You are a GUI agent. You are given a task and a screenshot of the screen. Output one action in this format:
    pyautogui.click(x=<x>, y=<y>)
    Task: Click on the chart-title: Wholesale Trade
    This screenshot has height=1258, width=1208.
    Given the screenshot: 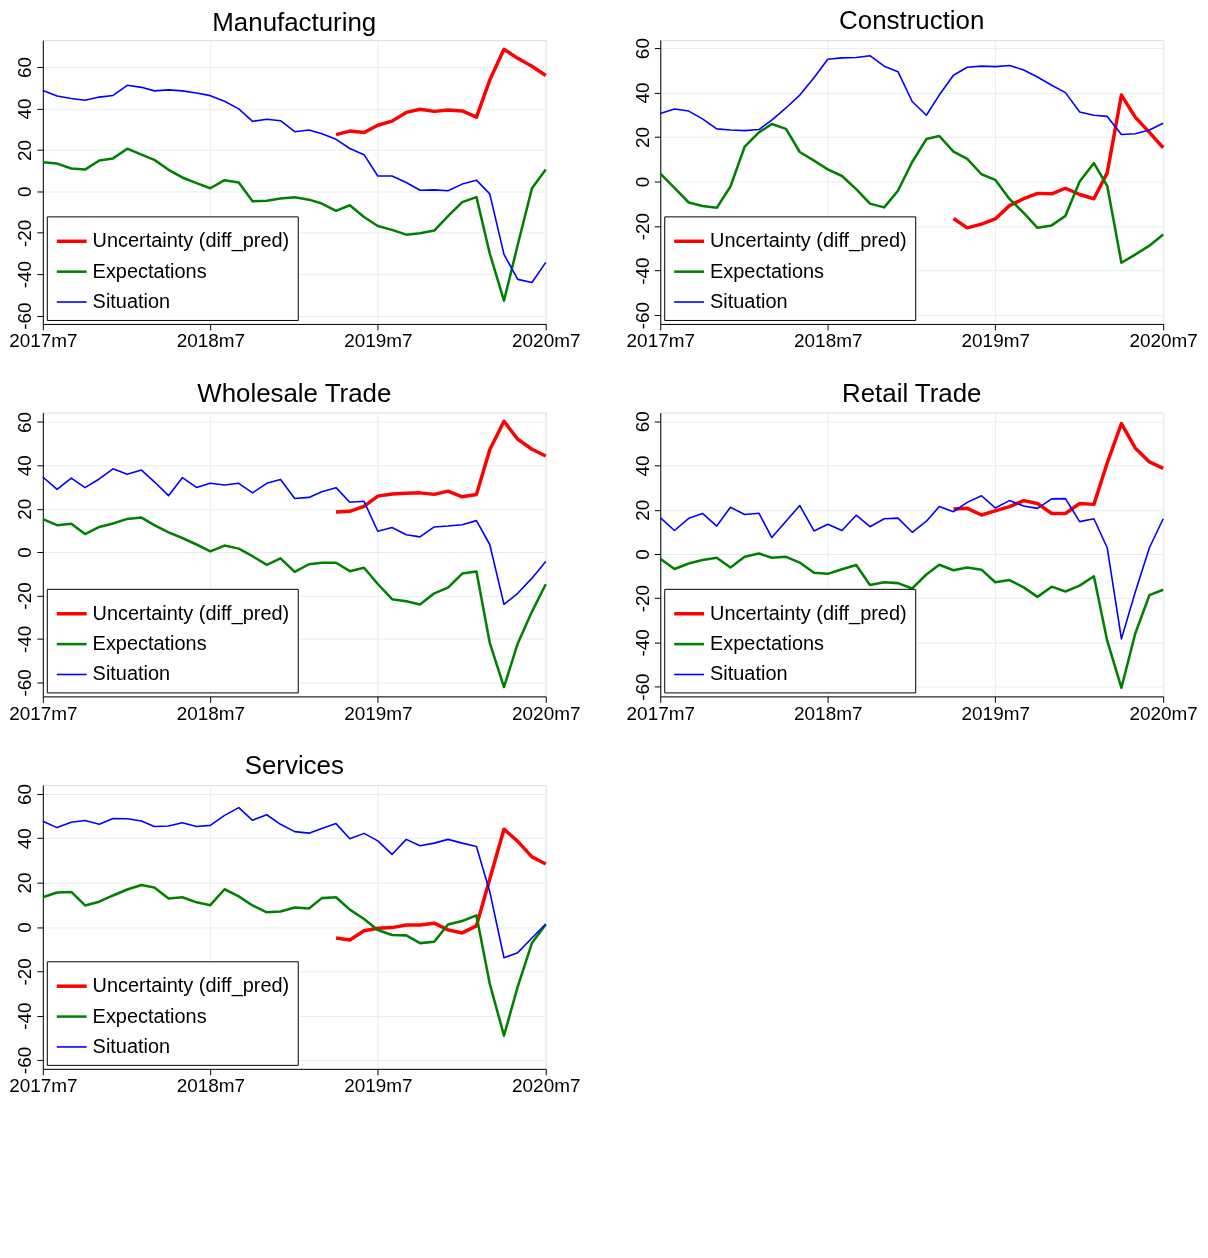 What is the action you would take?
    pyautogui.click(x=294, y=393)
    